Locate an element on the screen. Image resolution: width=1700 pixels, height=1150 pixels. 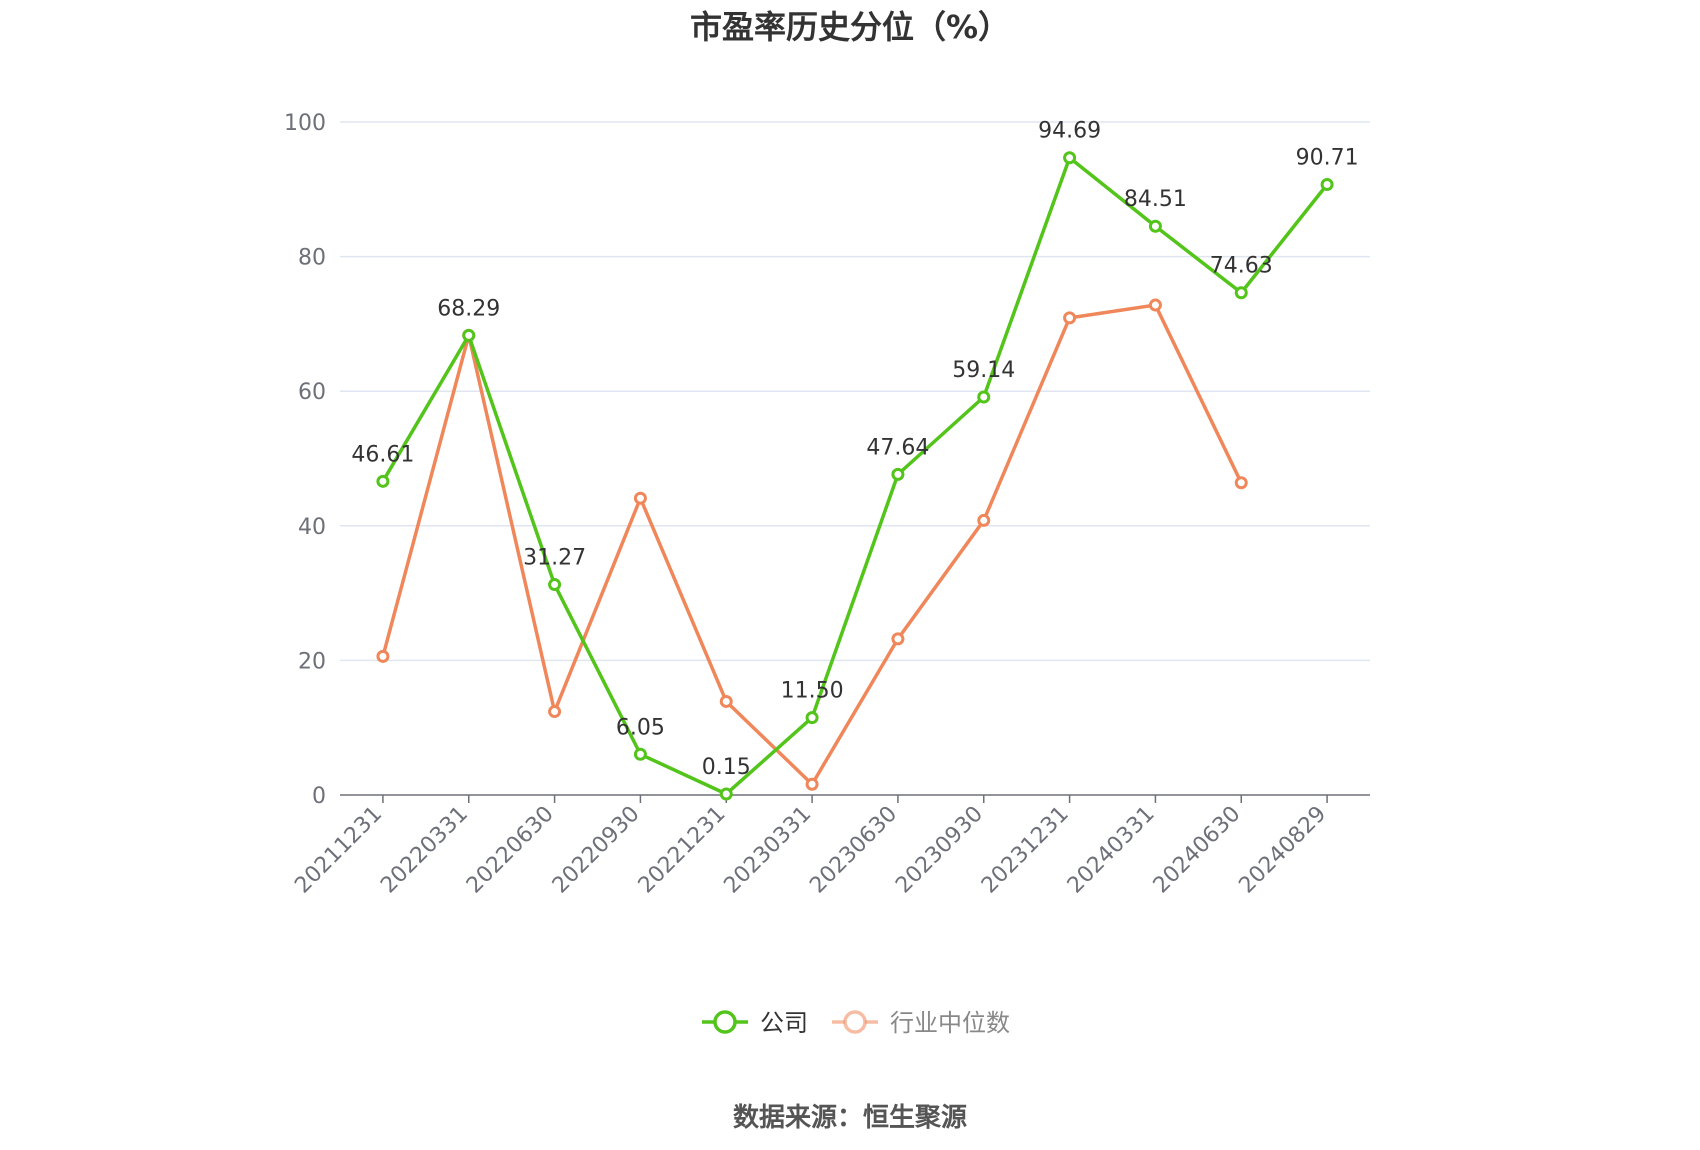
x-tick-label: 20220930 is located at coordinates (596, 850).